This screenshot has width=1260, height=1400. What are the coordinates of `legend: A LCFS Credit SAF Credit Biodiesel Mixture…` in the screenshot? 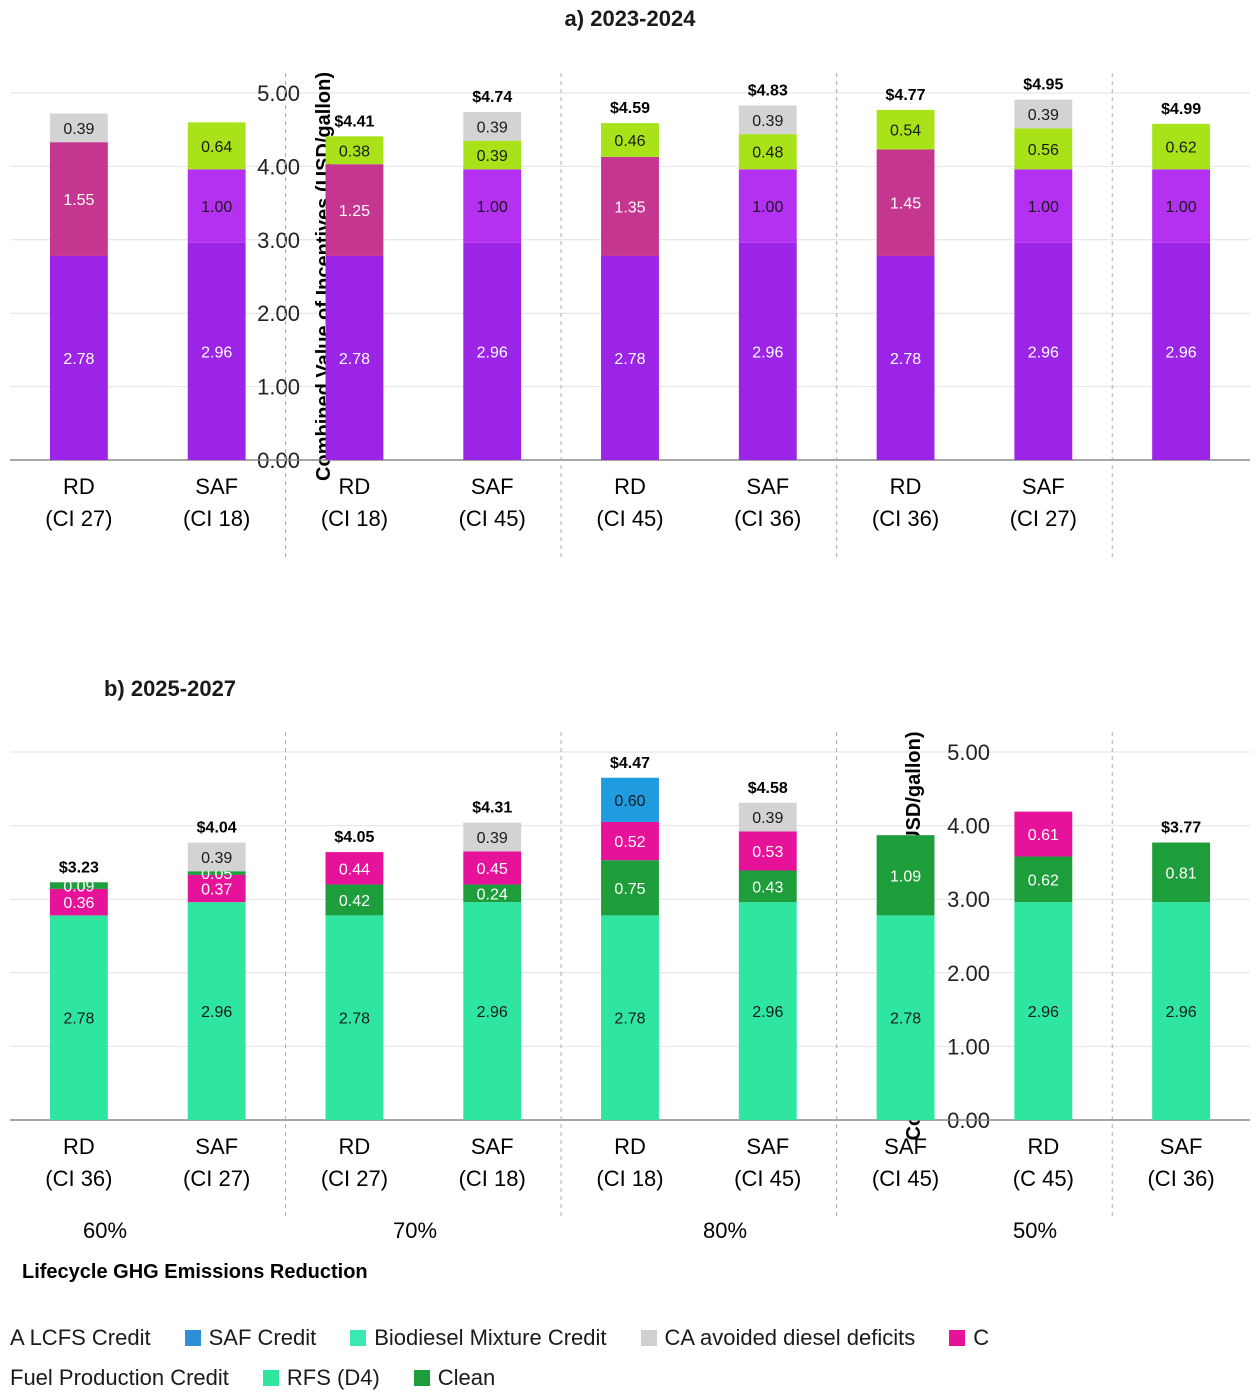 It's located at (630, 1358).